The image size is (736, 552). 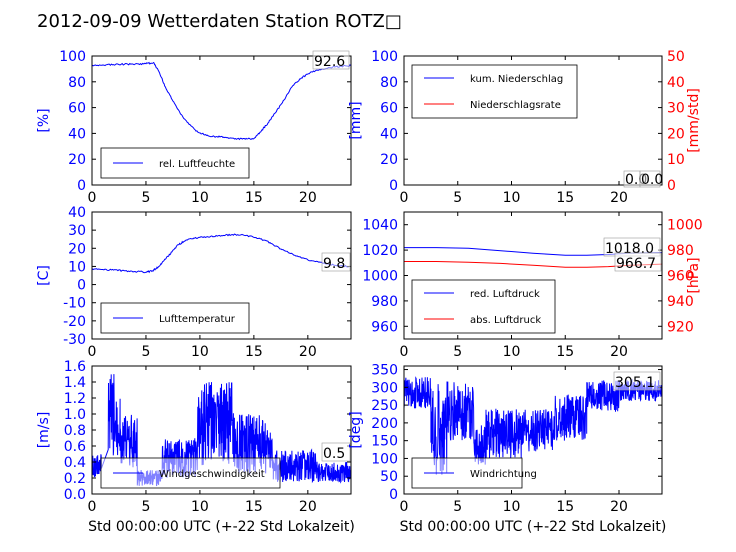 What do you see at coordinates (197, 319) in the screenshot?
I see `legend-label: Lufttemperatur` at bounding box center [197, 319].